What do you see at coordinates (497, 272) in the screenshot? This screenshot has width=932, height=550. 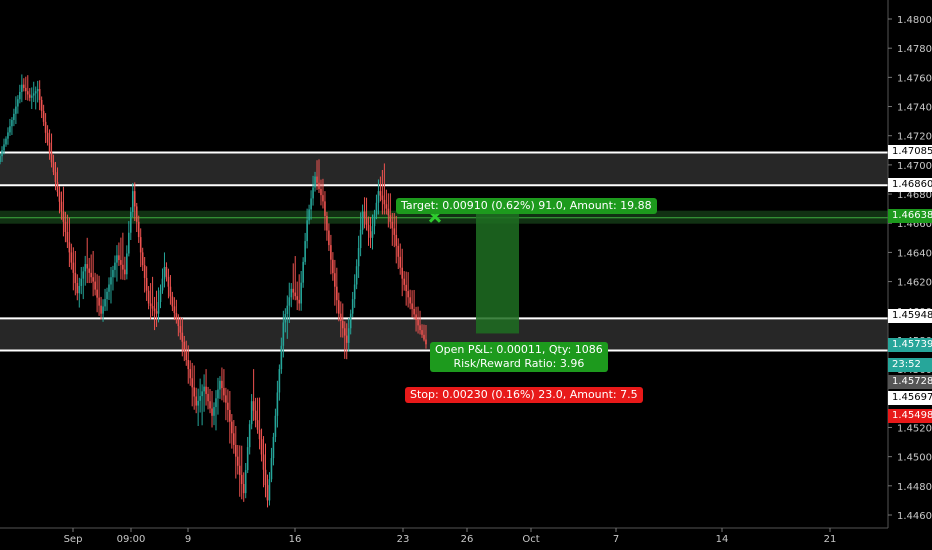 I see `target-profit-box` at bounding box center [497, 272].